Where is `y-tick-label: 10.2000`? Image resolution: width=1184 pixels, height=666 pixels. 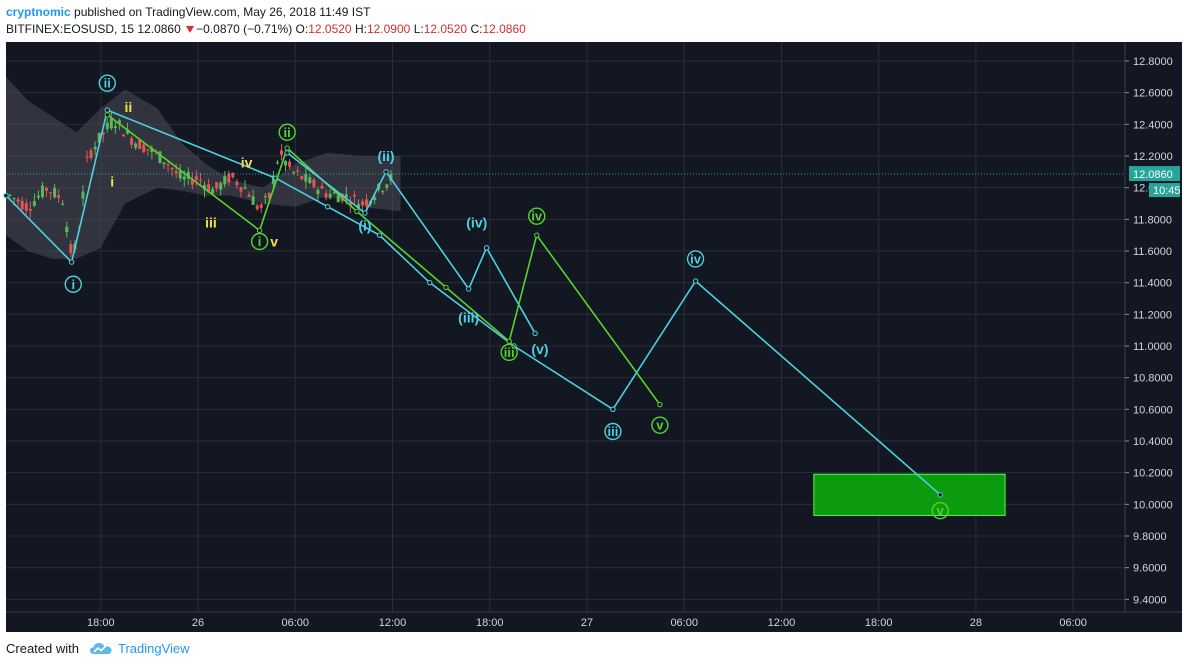 y-tick-label: 10.2000 is located at coordinates (1153, 474).